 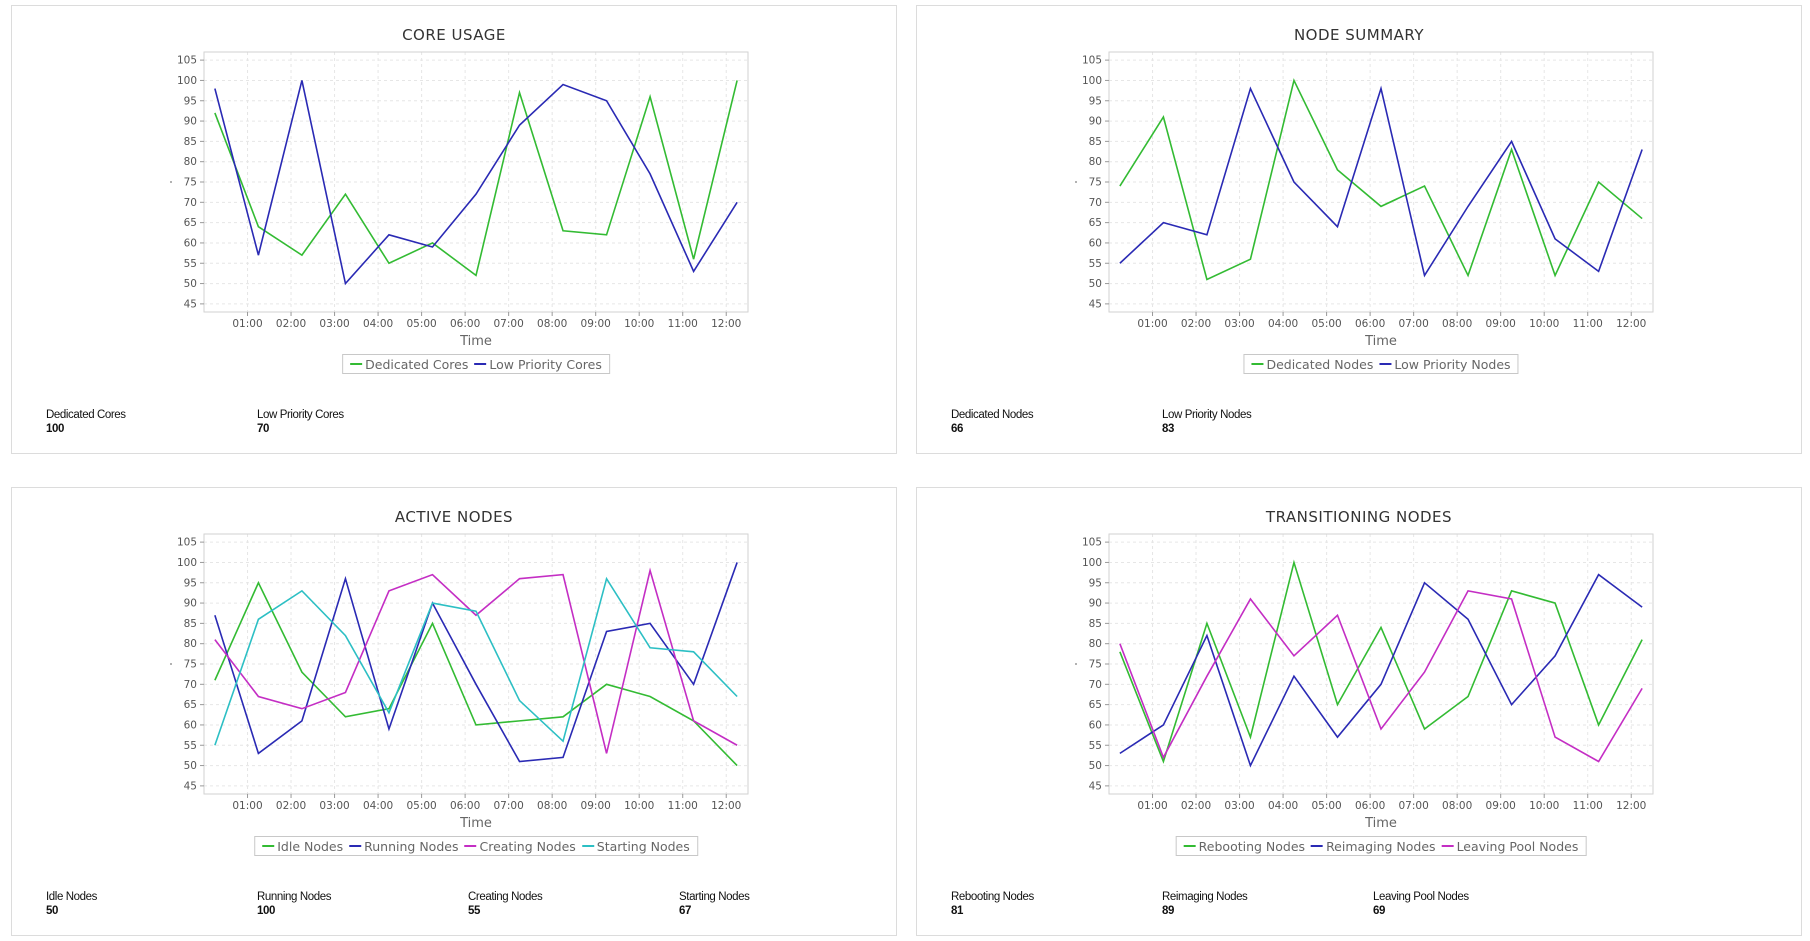 I want to click on y-tick-label: 100, so click(x=187, y=563).